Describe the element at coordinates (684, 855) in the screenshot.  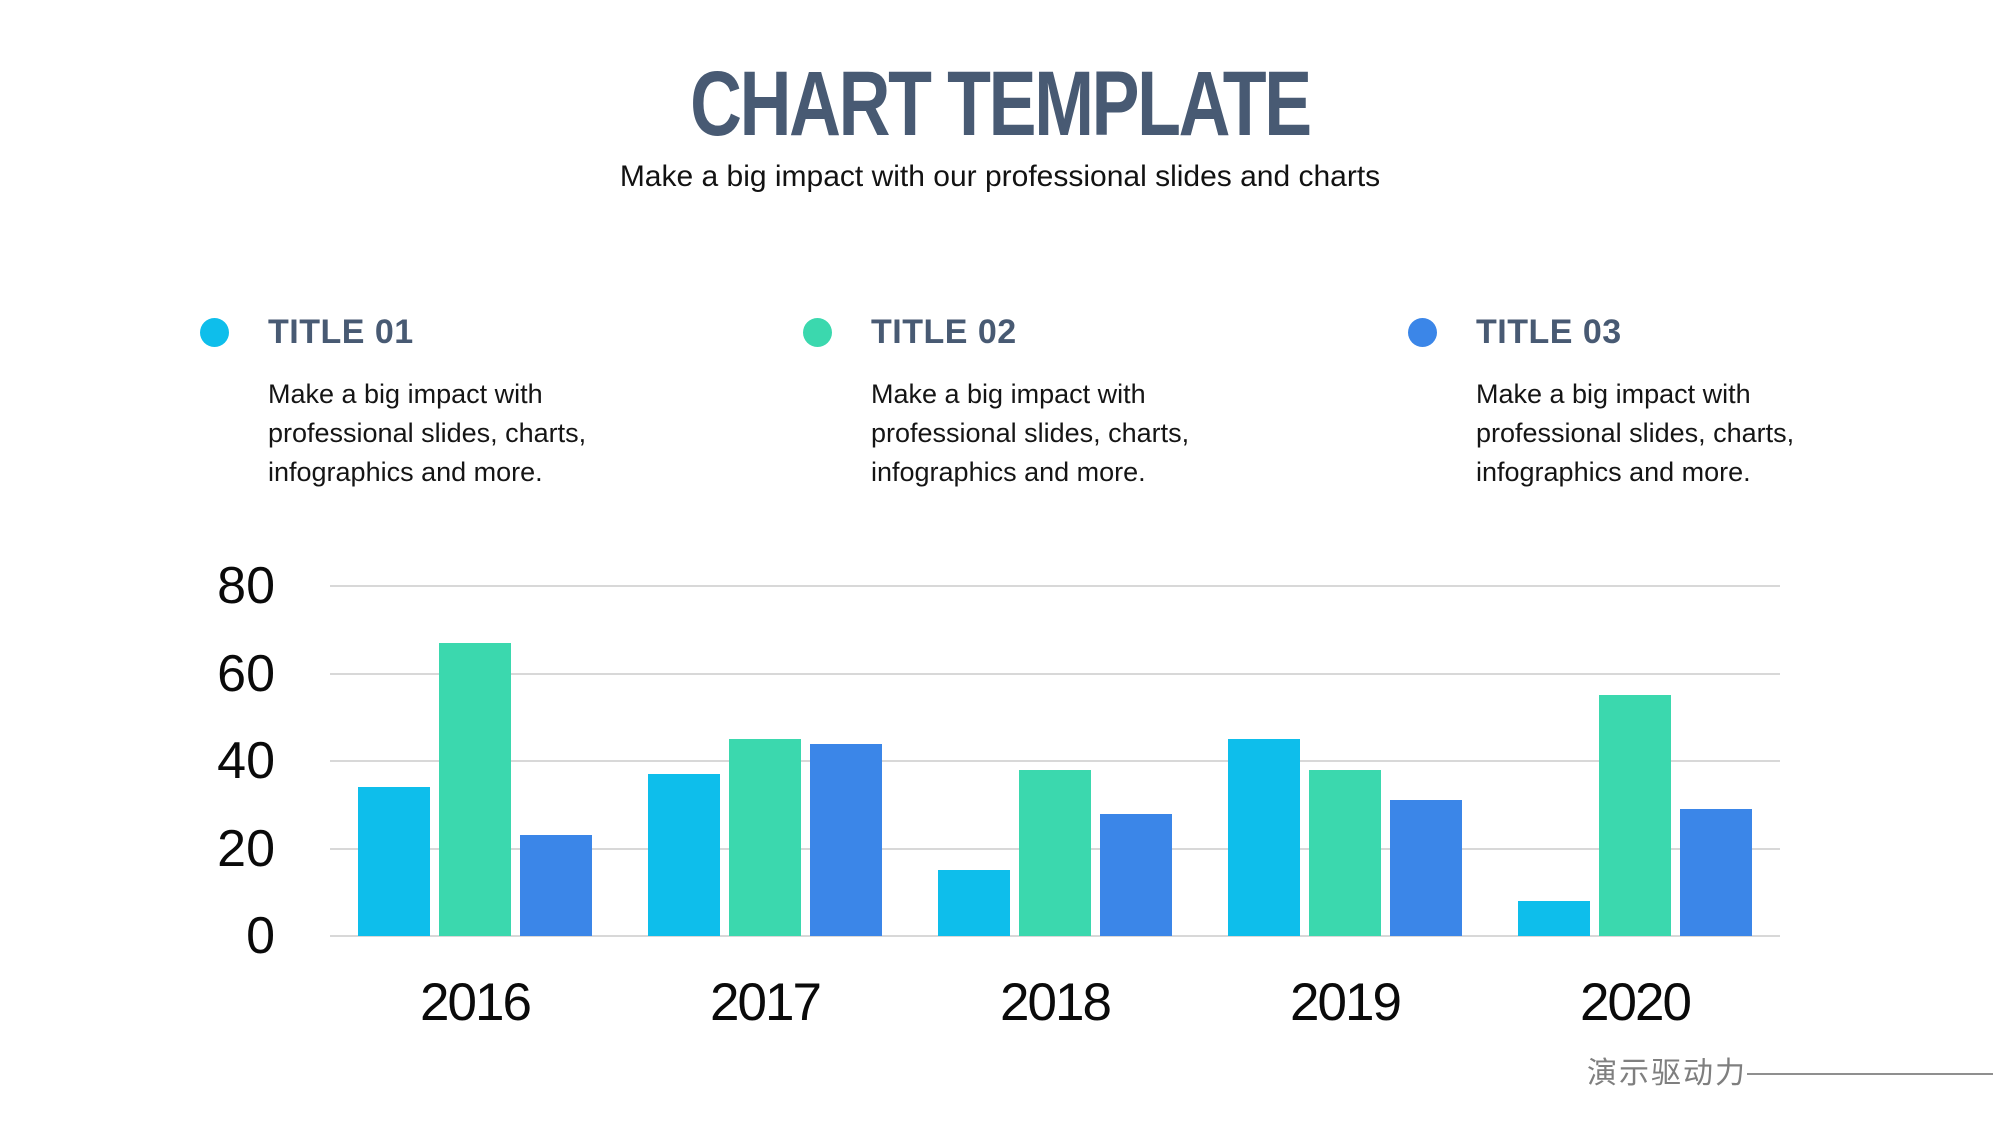
I see `bar-title-01-2017` at that location.